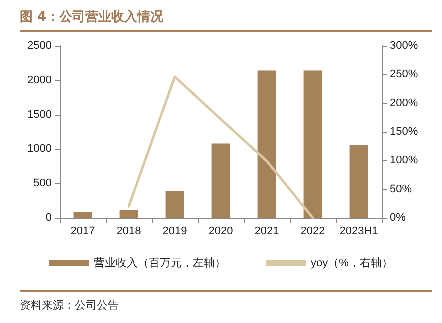 The image size is (442, 323). What do you see at coordinates (404, 46) in the screenshot?
I see `y2-tick-label: 300%` at bounding box center [404, 46].